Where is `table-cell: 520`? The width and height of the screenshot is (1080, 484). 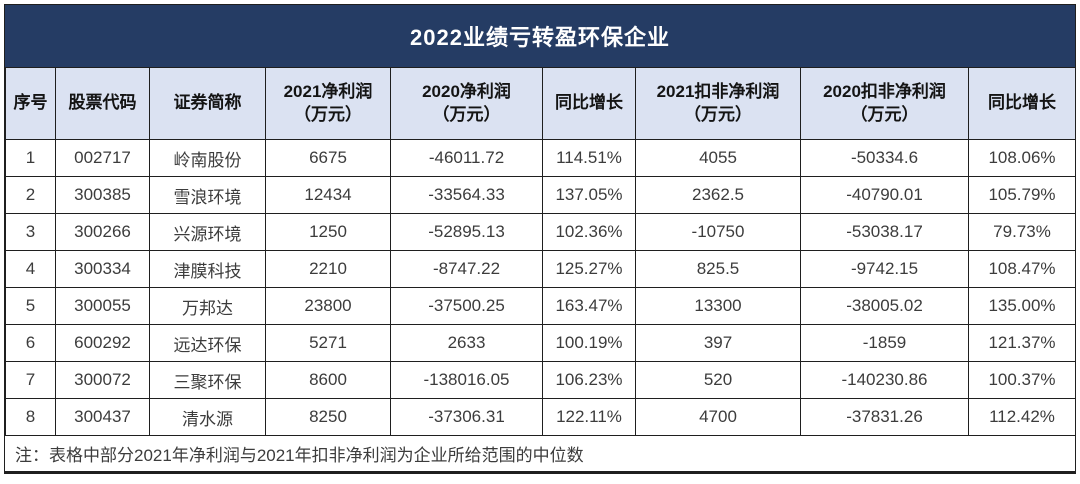 table-cell: 520 is located at coordinates (718, 380).